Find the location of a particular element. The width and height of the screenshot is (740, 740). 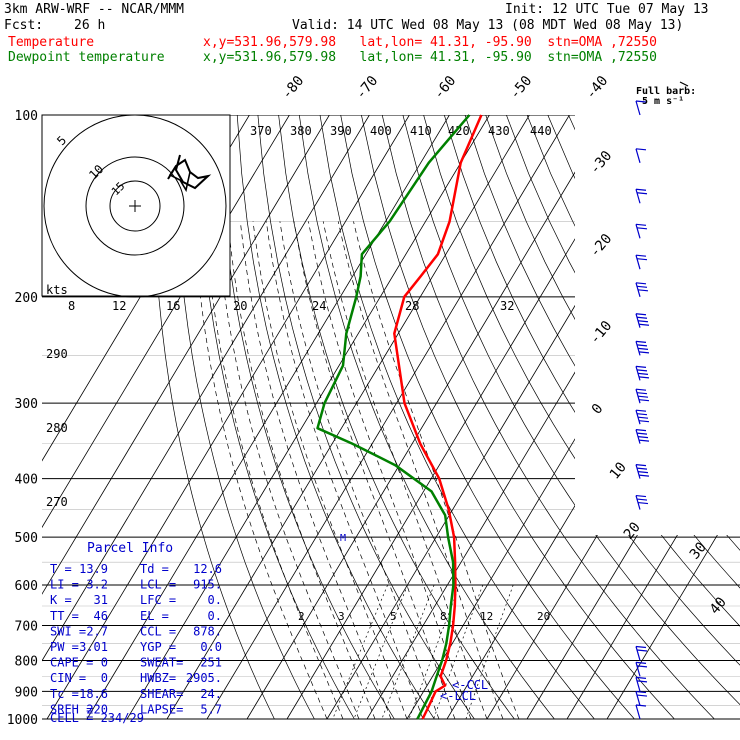

wind-legend-barb is located at coordinates (684, 84).